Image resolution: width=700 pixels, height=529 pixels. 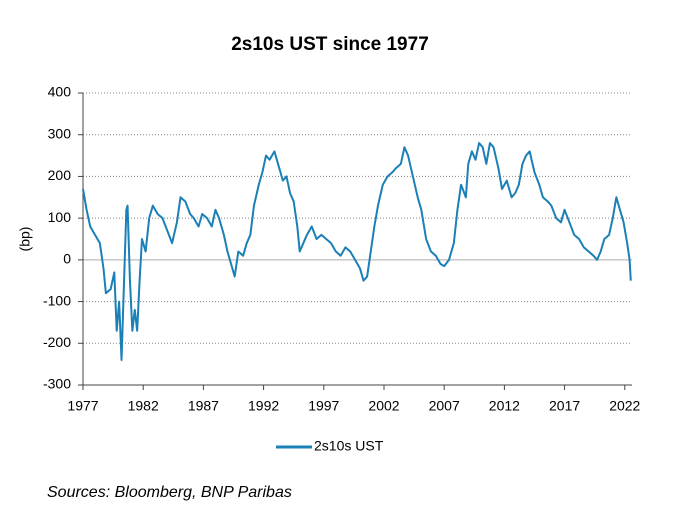 What do you see at coordinates (203, 406) in the screenshot?
I see `x-tick-label: 1987` at bounding box center [203, 406].